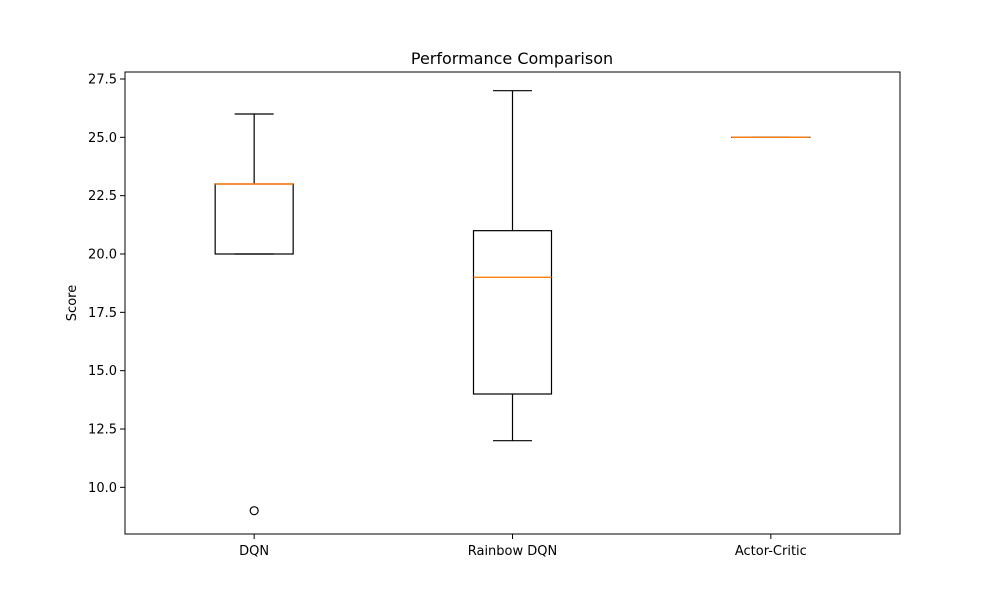  Describe the element at coordinates (102, 371) in the screenshot. I see `y-tick-label: 15.0` at that location.